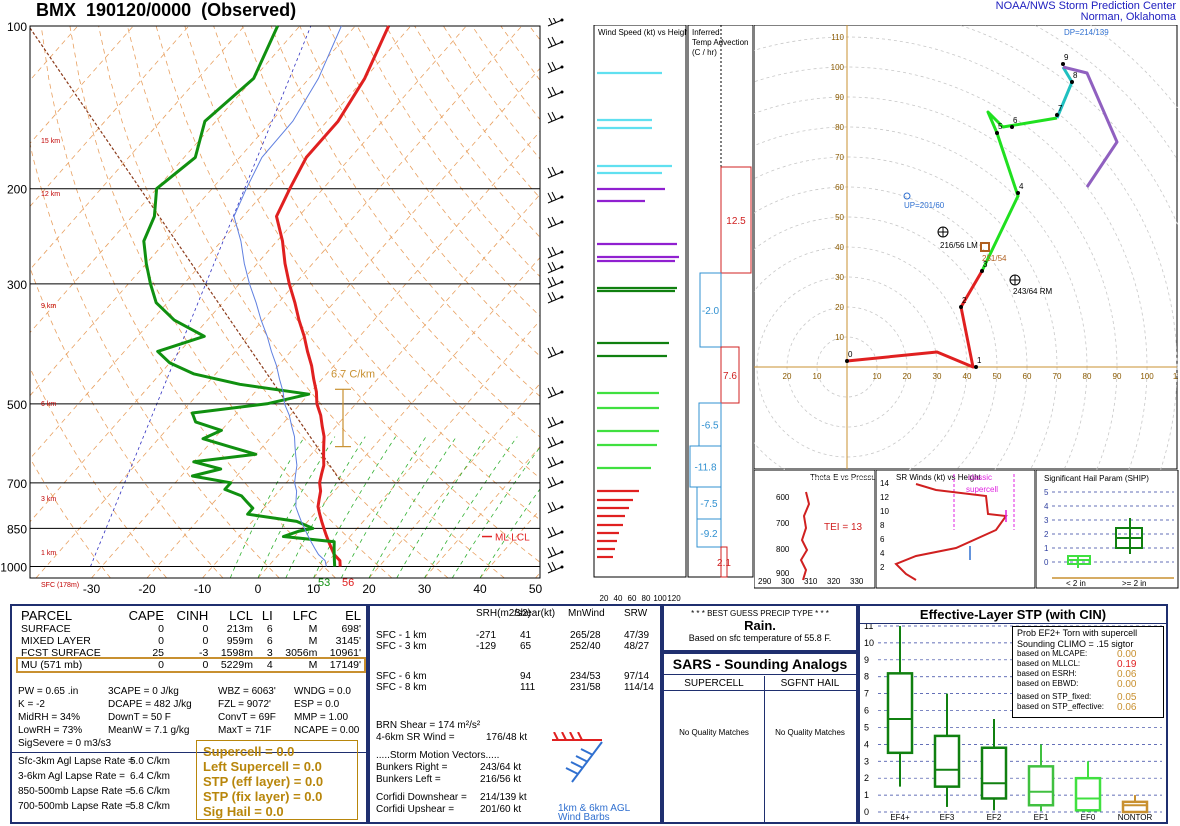  I want to click on pressure-tick: 700, so click(17, 484).